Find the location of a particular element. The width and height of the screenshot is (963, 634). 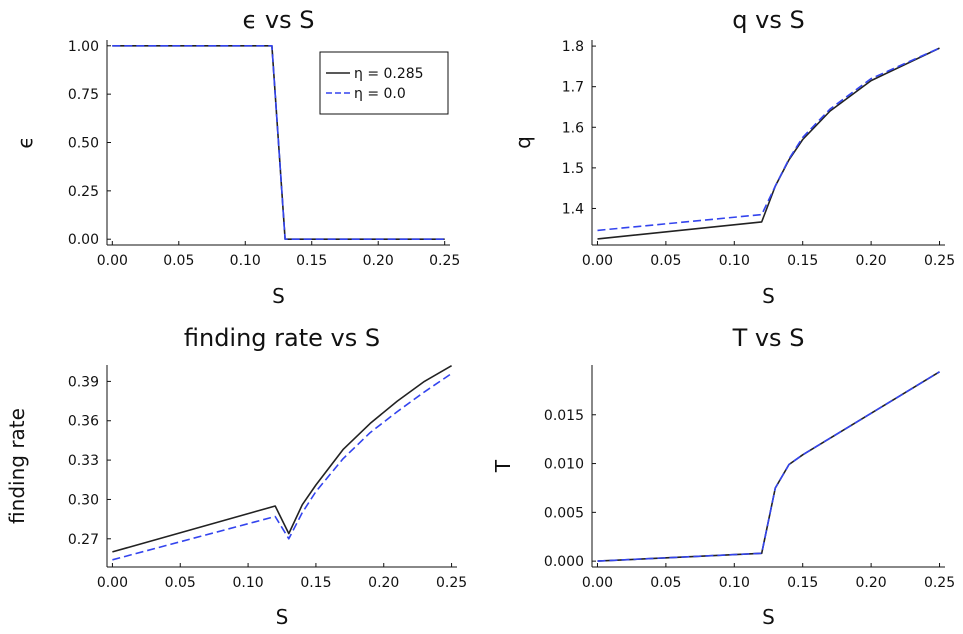

y-tick-label: 0.005 is located at coordinates (564, 513).